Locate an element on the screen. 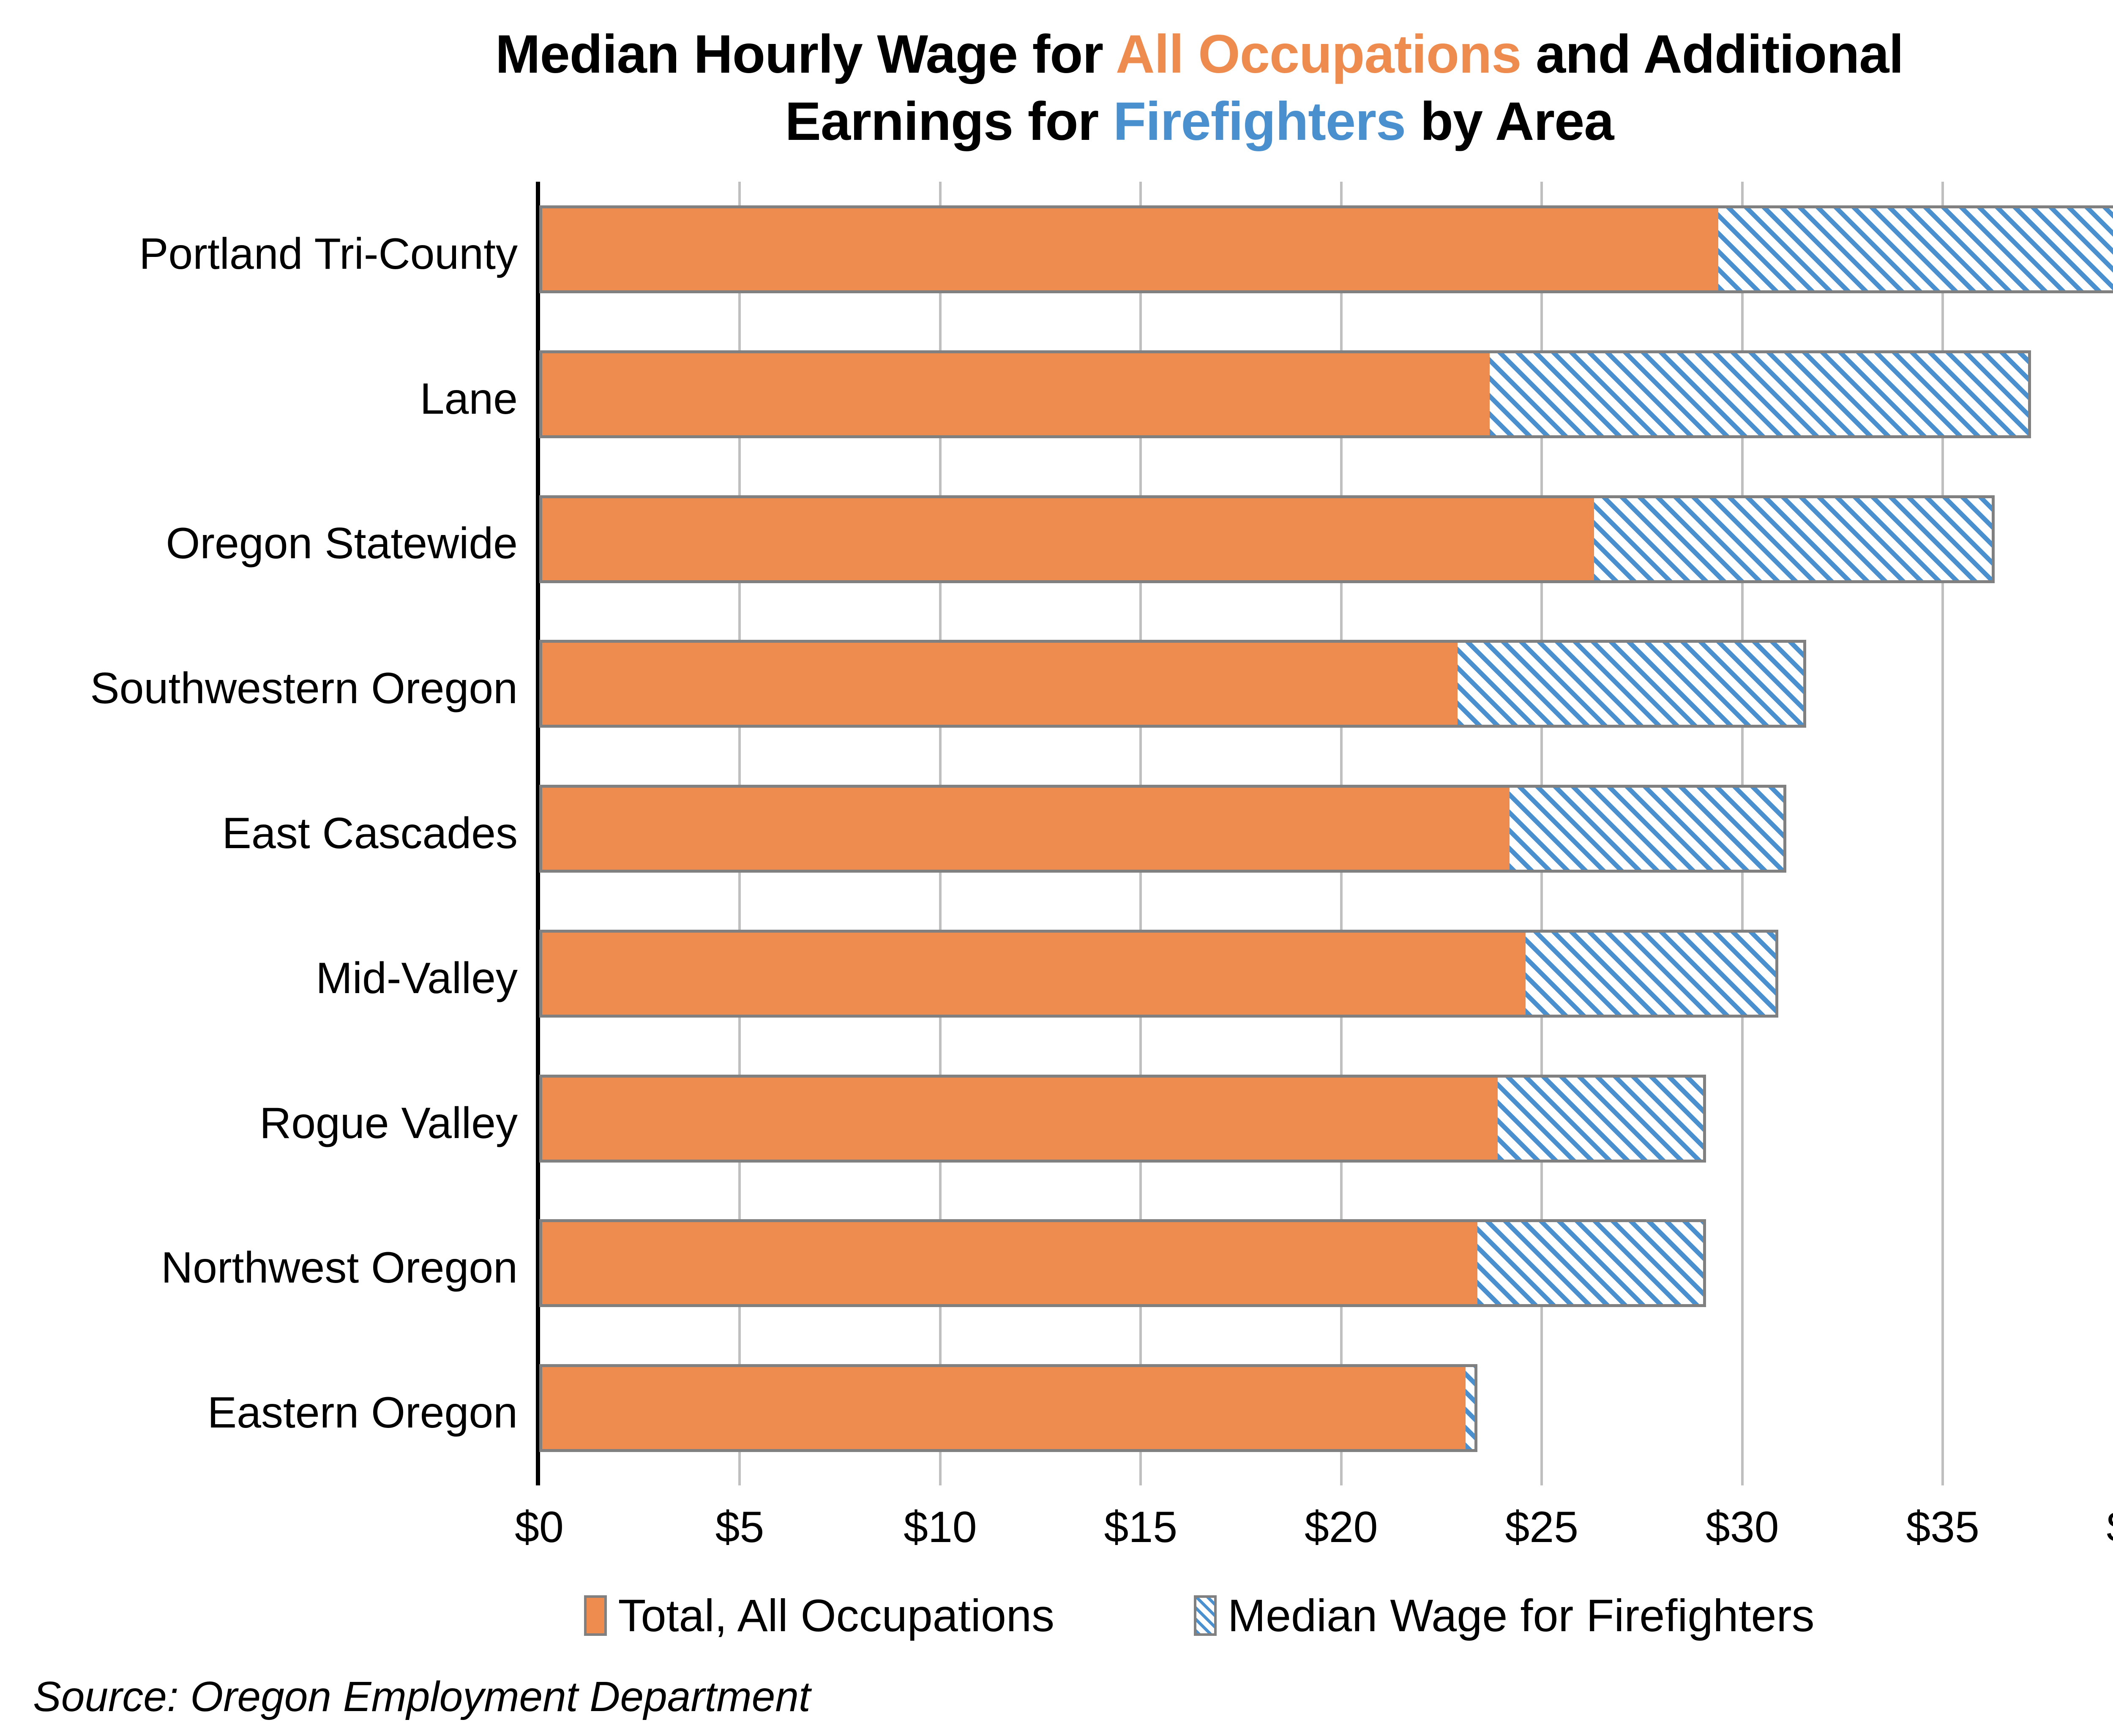 This screenshot has height=1736, width=2113. y-axis-label-mid-valley: Mid-Valley is located at coordinates (417, 978).